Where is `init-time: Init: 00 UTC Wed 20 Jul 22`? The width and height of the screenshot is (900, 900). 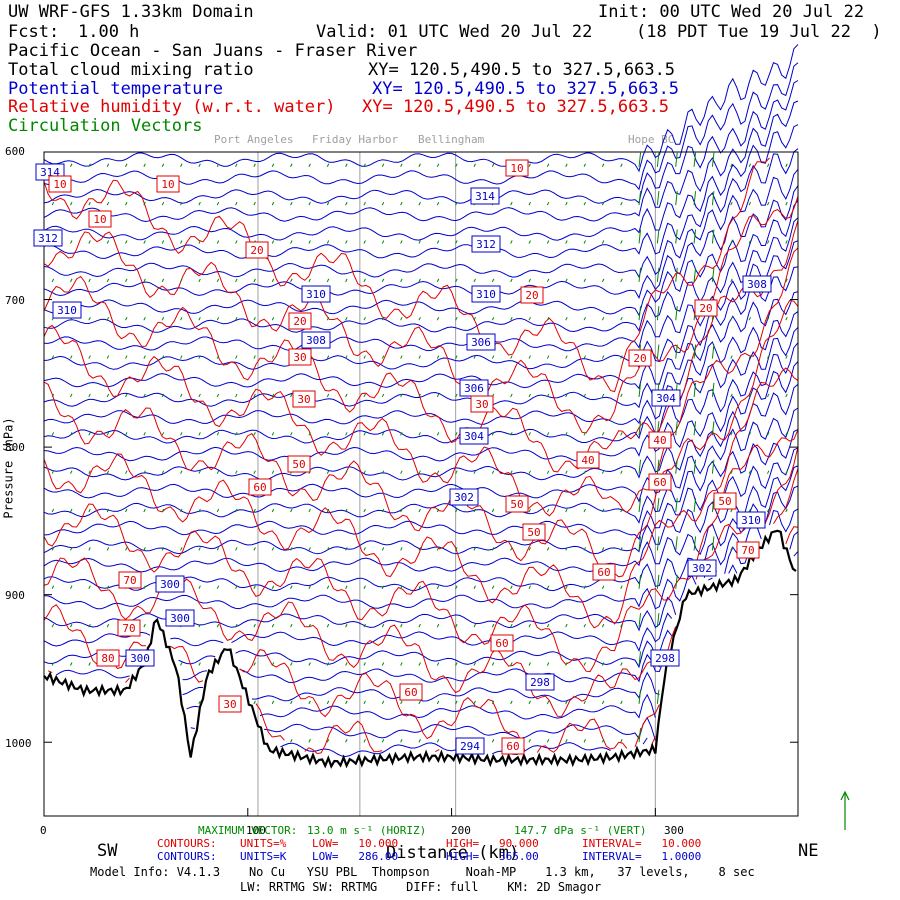 init-time: Init: 00 UTC Wed 20 Jul 22 is located at coordinates (731, 12).